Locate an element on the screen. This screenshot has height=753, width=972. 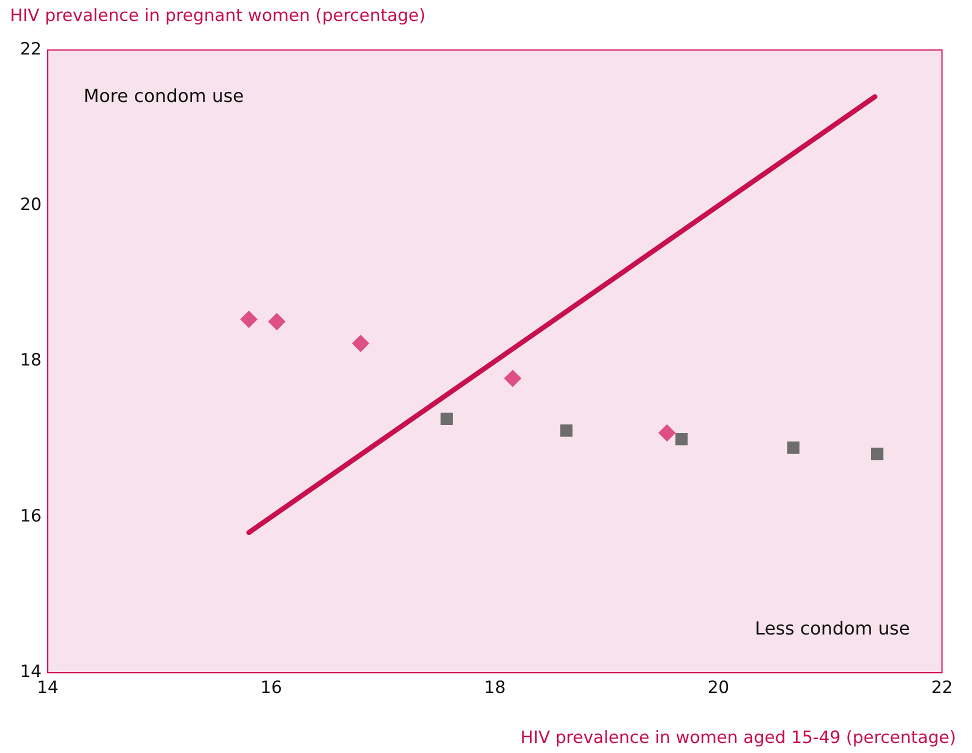
x-tick-label: 16 is located at coordinates (271, 688).